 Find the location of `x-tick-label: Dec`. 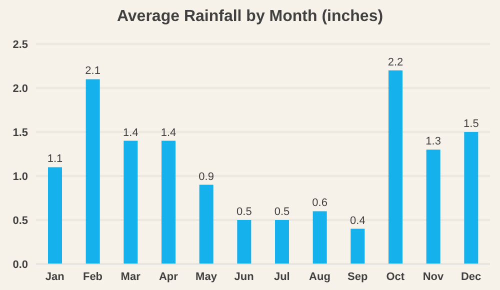

x-tick-label: Dec is located at coordinates (471, 276).